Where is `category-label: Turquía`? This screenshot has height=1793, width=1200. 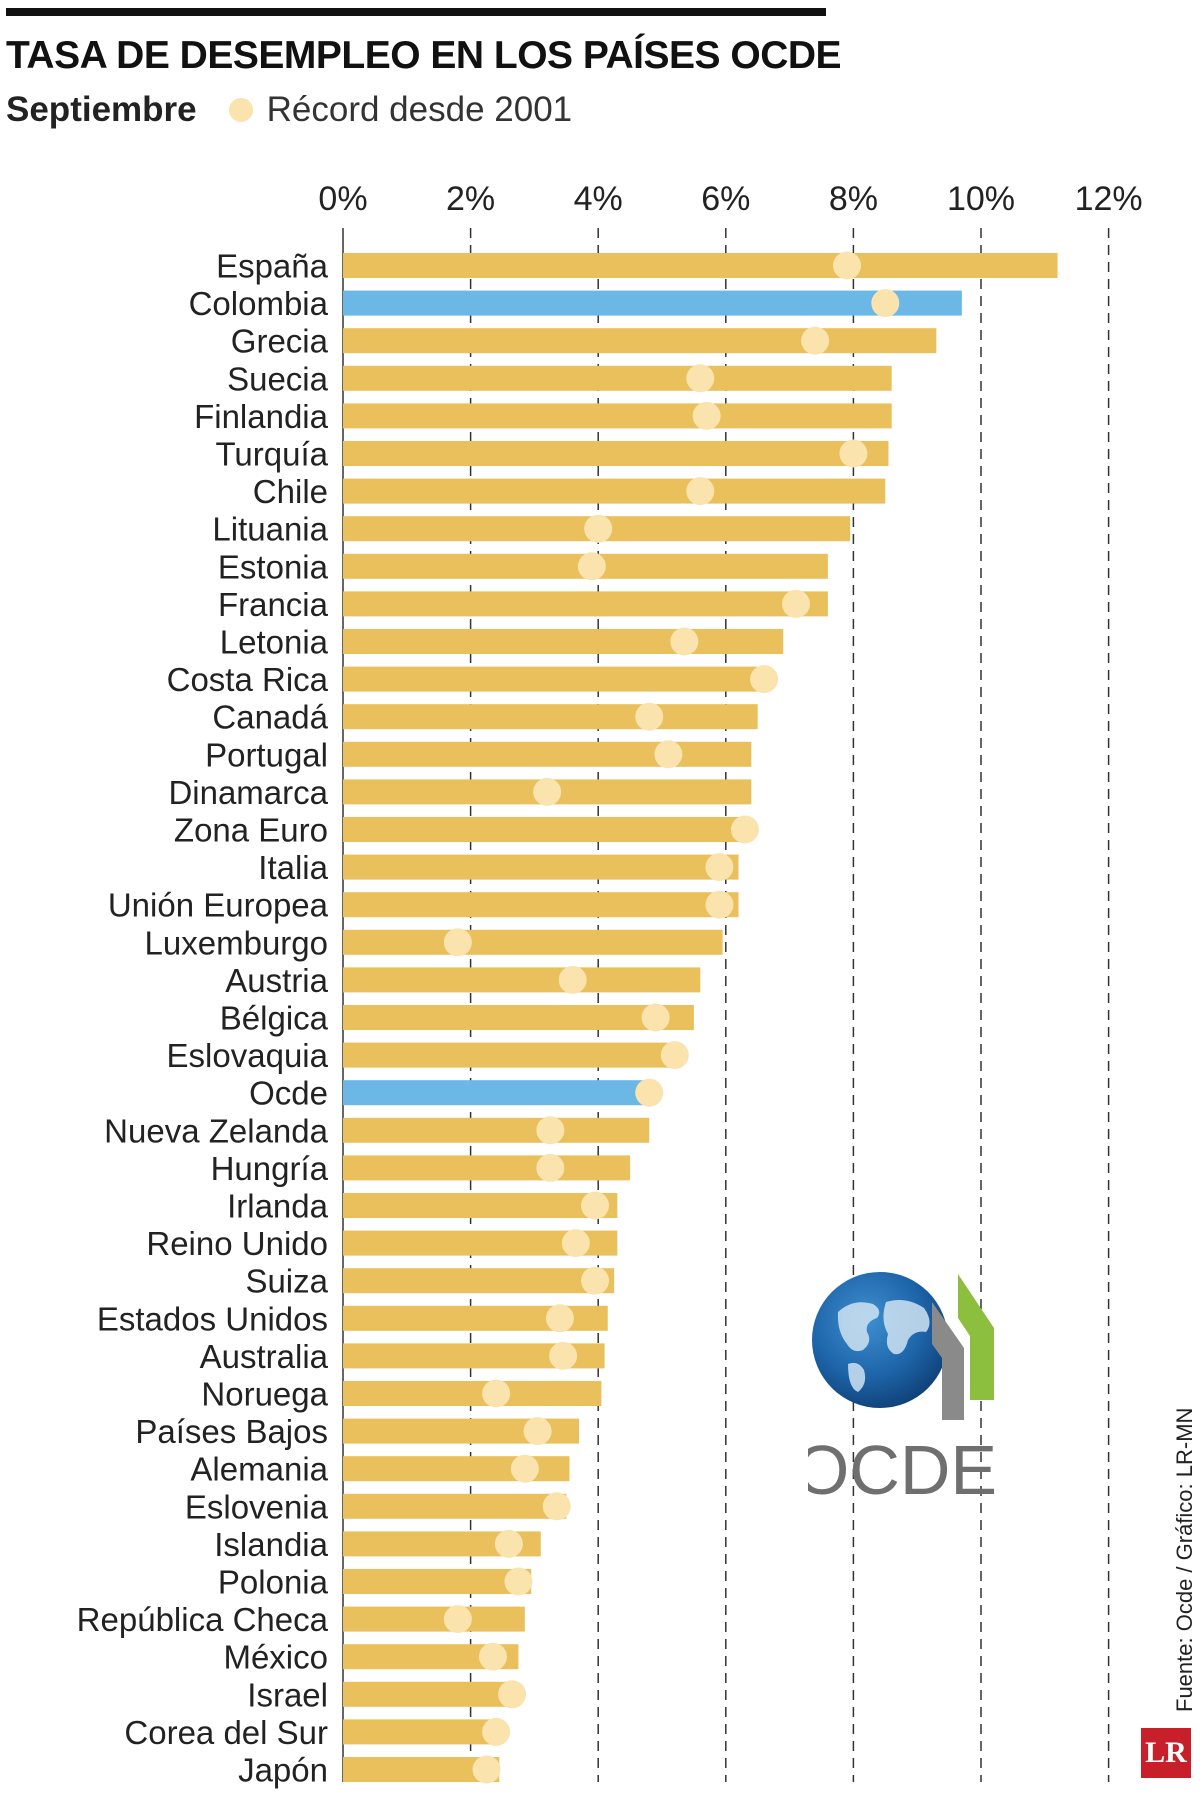
category-label: Turquía is located at coordinates (271, 454).